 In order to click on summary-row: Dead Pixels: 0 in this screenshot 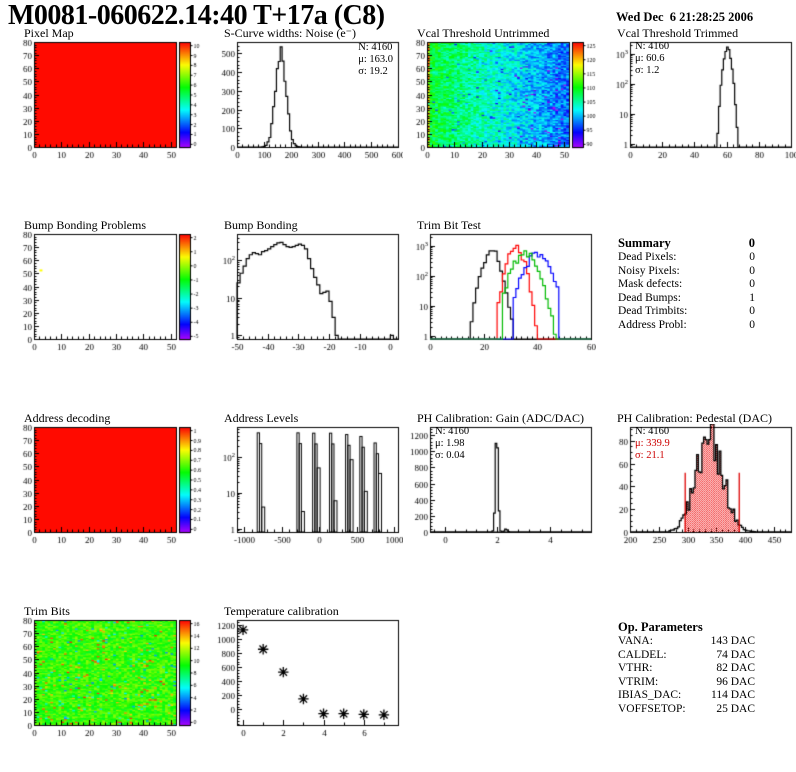, I will do `click(686, 258)`.